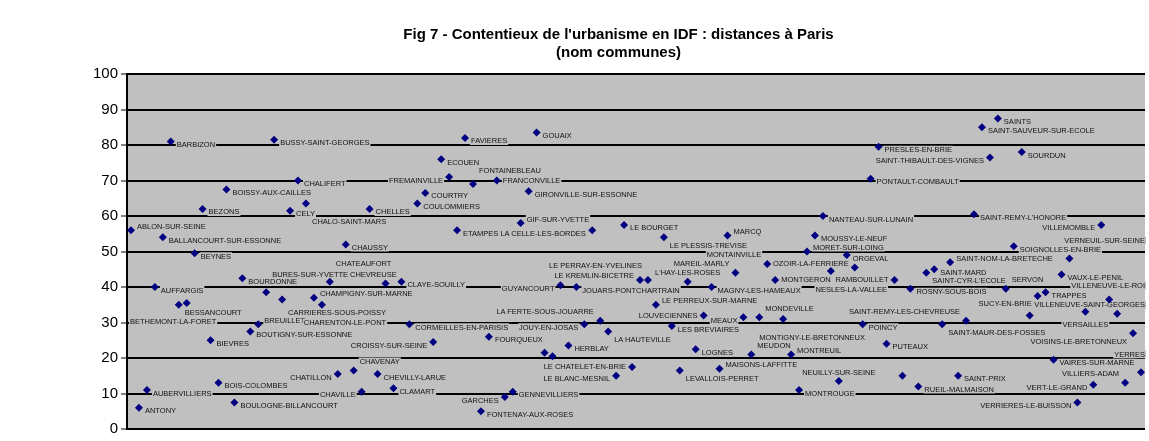 The image size is (1149, 441). What do you see at coordinates (618, 52) in the screenshot?
I see `chart-subtitle: (nom communes)` at bounding box center [618, 52].